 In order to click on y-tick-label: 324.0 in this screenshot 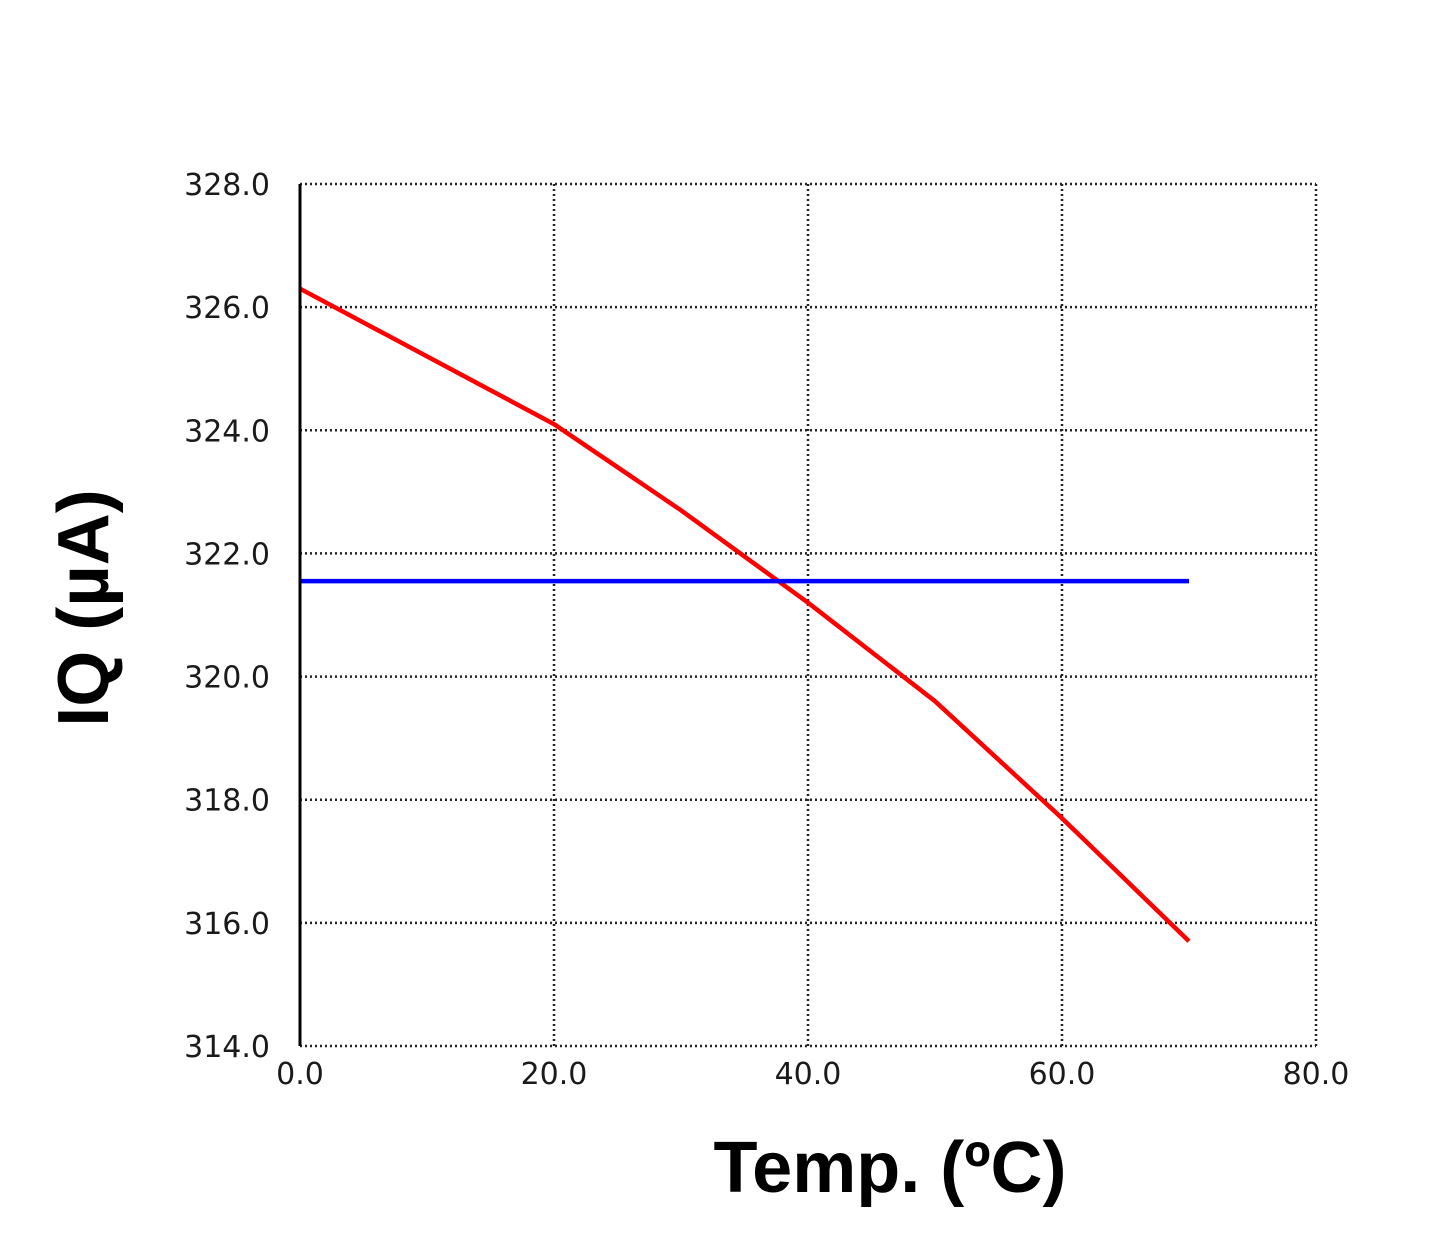, I will do `click(227, 431)`.